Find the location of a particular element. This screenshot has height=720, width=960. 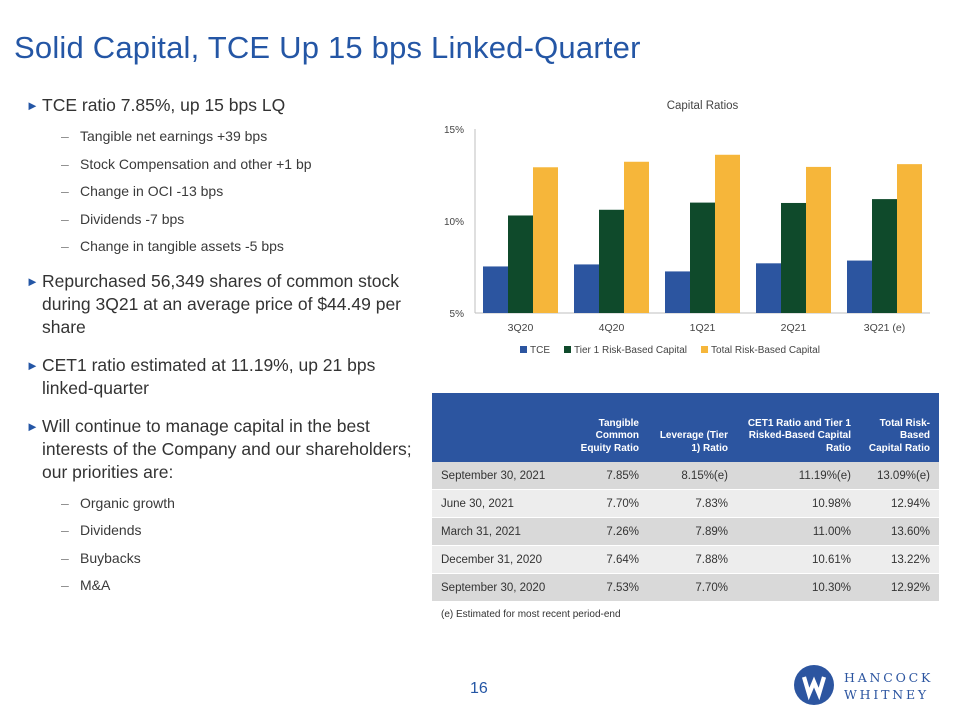

cell-value: 8.15%(e) is located at coordinates (692, 476).